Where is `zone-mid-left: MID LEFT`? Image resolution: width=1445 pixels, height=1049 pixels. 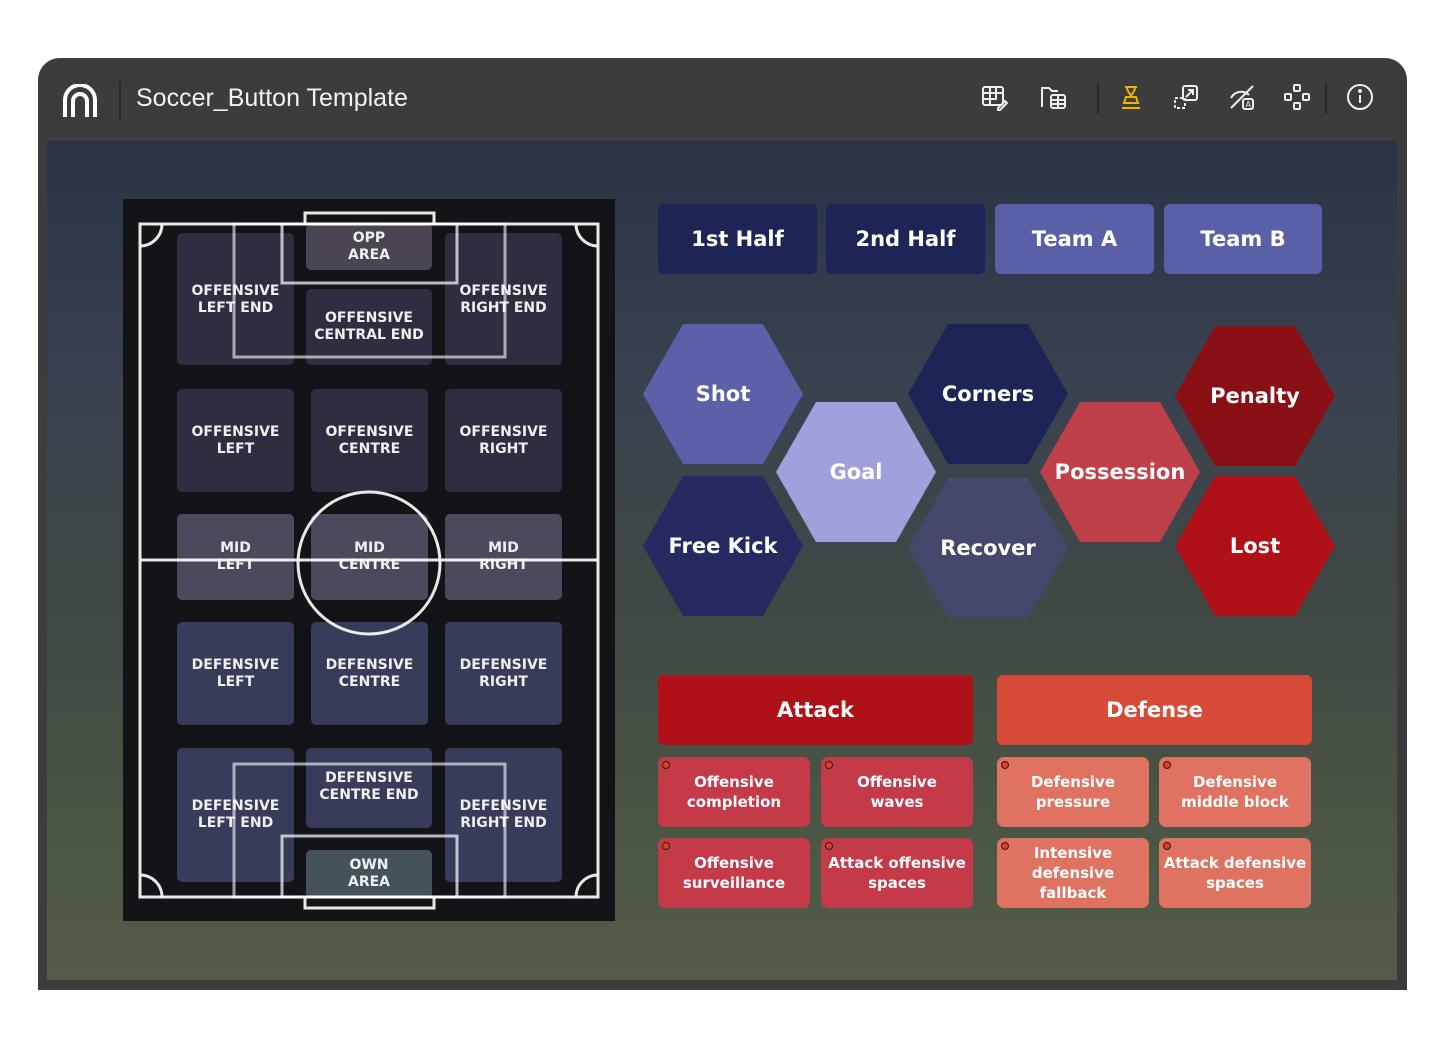 zone-mid-left: MID LEFT is located at coordinates (235, 557).